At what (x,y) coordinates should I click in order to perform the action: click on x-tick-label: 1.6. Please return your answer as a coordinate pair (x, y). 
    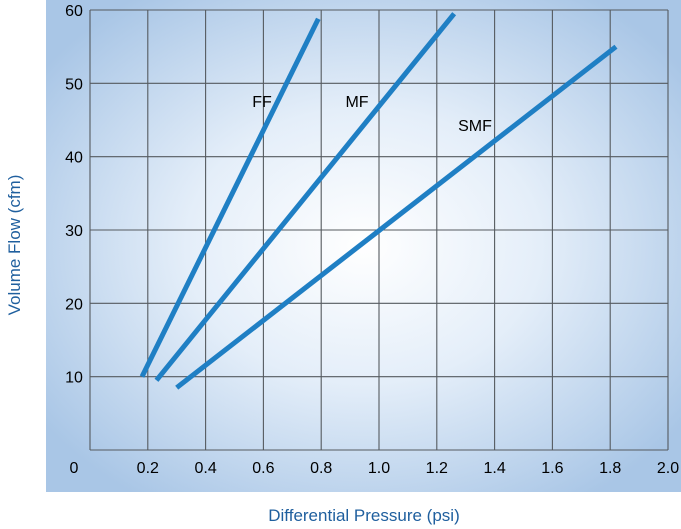
    Looking at the image, I should click on (552, 468).